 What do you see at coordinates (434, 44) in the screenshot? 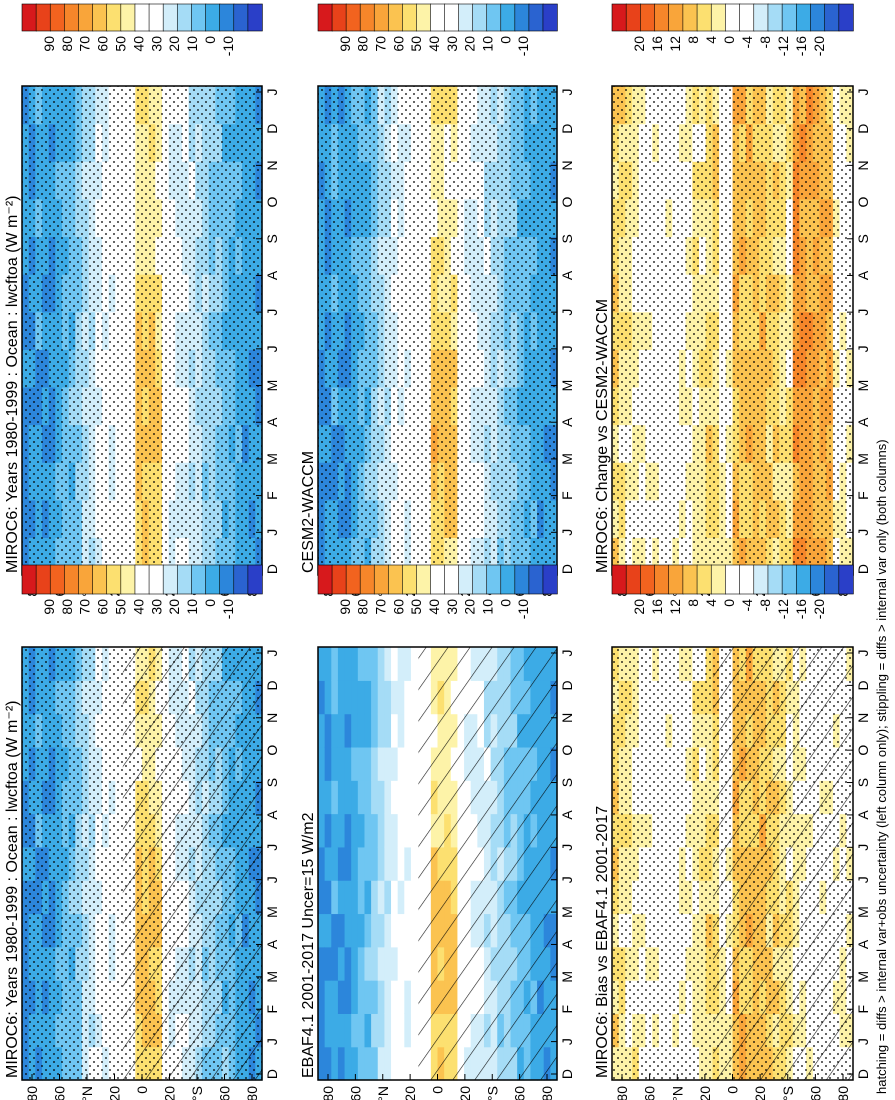
I see `colorbar-tick-label: 40` at bounding box center [434, 44].